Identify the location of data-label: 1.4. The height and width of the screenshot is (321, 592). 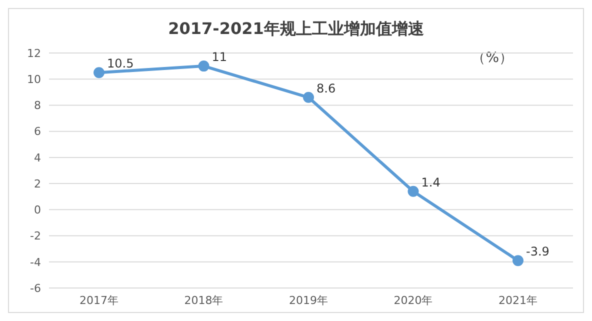
(430, 182).